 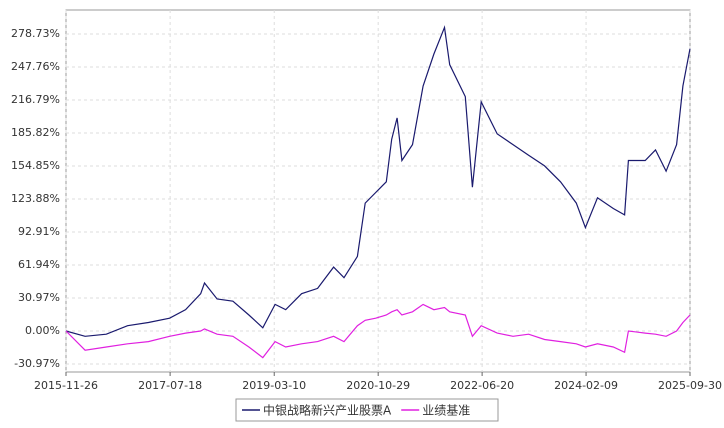 What do you see at coordinates (35, 165) in the screenshot?
I see `y-tick-label: 154.85%` at bounding box center [35, 165].